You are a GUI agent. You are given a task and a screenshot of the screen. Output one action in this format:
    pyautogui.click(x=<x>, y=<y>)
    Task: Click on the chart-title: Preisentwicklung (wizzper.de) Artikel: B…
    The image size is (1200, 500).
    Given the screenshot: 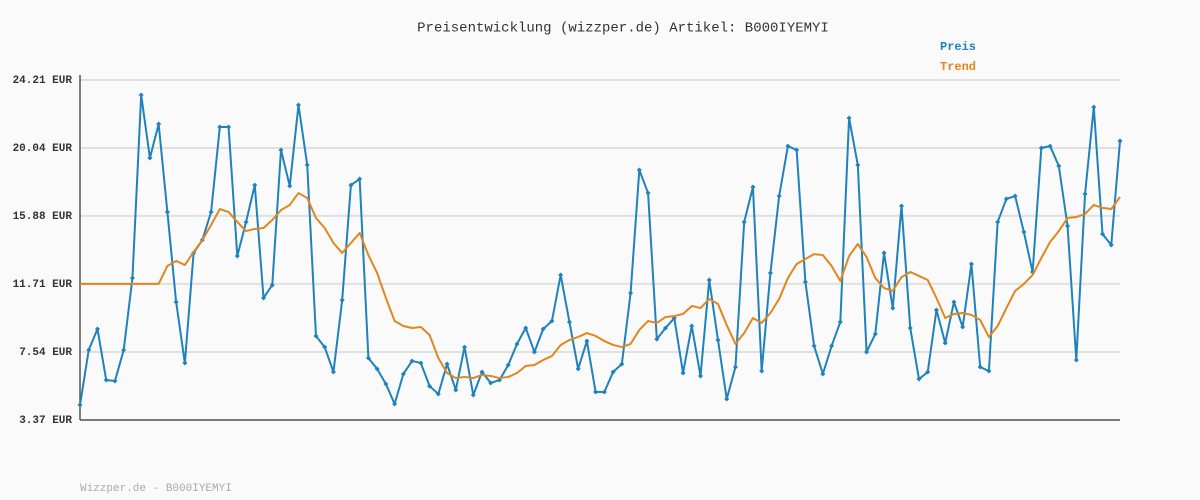 What is the action you would take?
    pyautogui.click(x=623, y=29)
    